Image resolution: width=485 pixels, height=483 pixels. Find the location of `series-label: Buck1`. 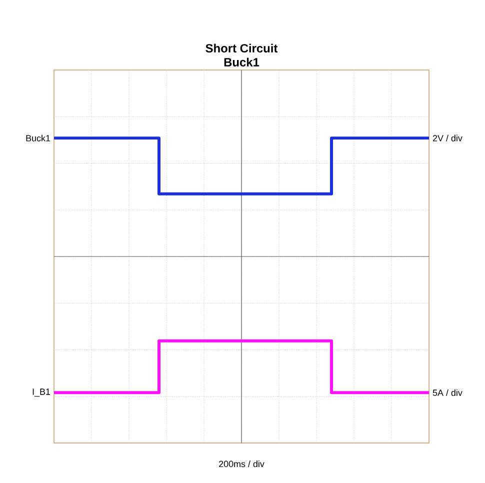

series-label: Buck1 is located at coordinates (38, 138).